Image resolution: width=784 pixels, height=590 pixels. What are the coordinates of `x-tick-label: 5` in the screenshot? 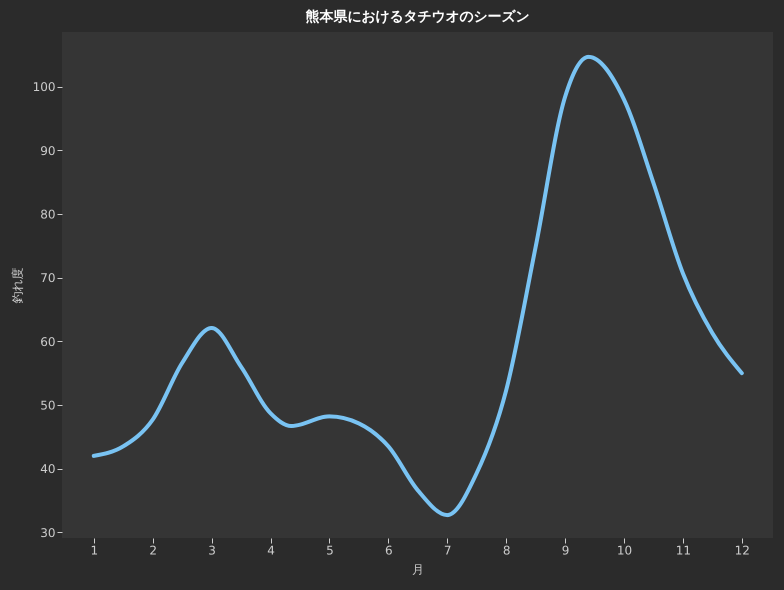 It's located at (330, 551).